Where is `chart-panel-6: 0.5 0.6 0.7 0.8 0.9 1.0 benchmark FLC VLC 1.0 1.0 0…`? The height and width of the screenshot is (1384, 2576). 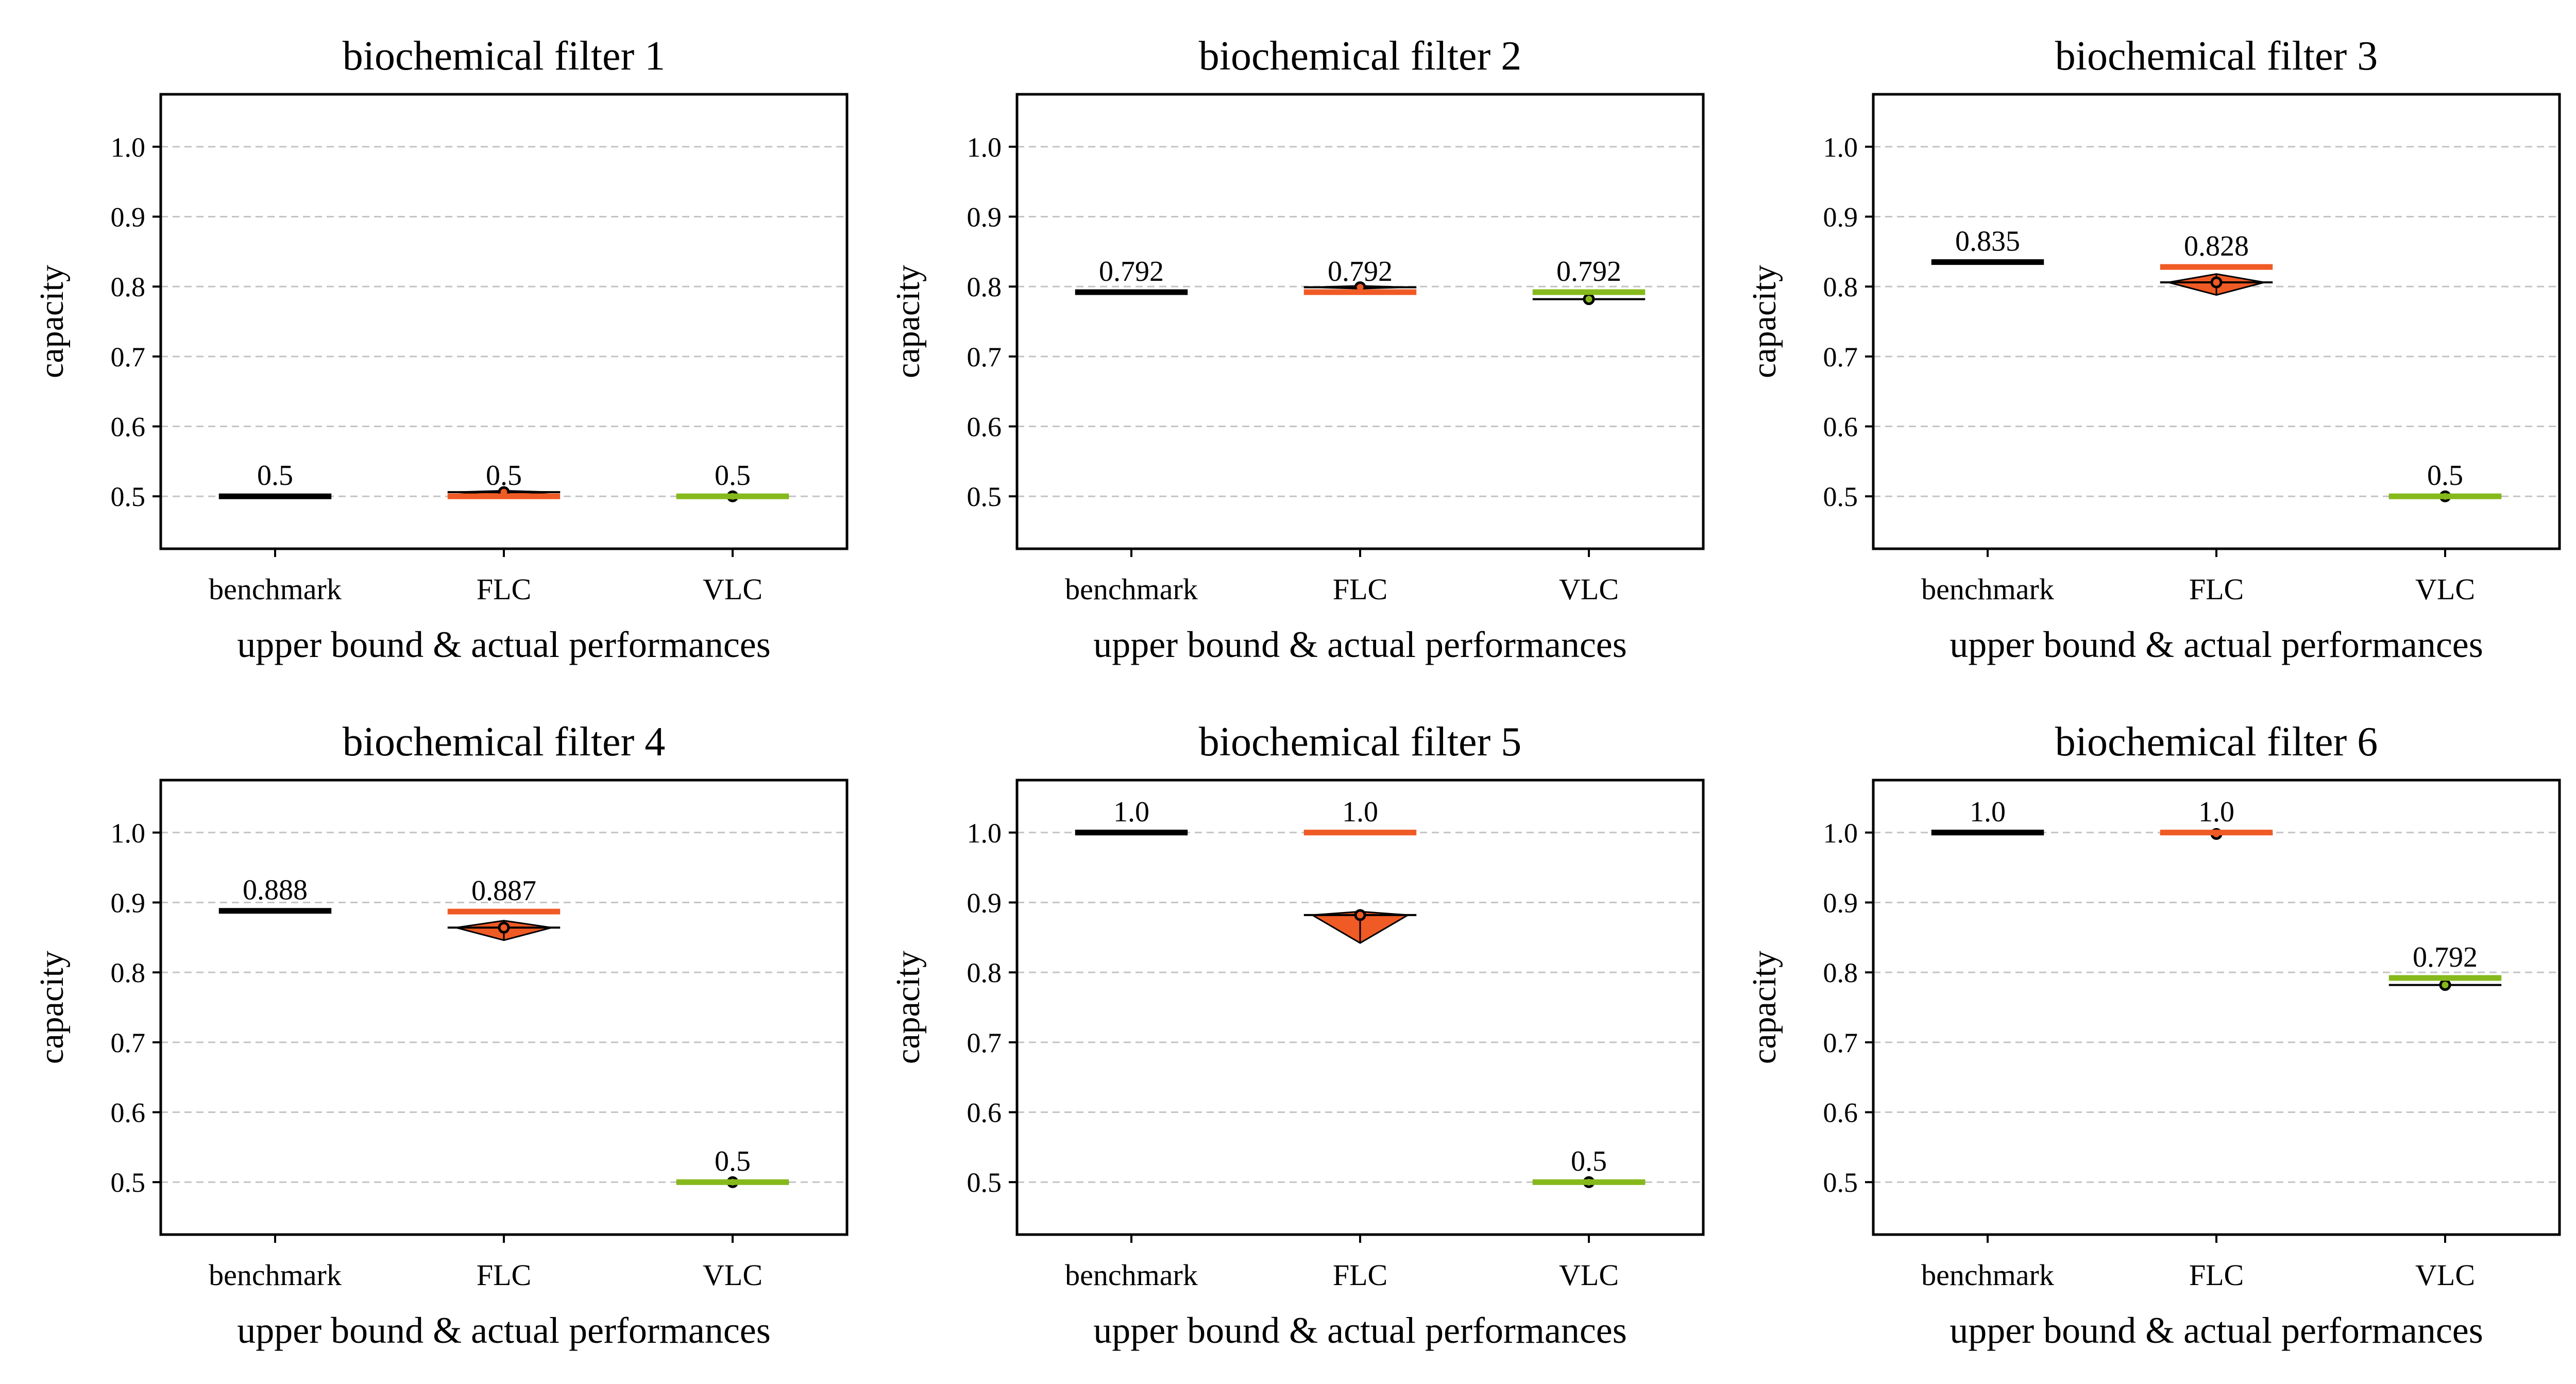 chart-panel-6: 0.5 0.6 0.7 0.8 0.9 1.0 benchmark FLC VLC 1.0 1.0 0… is located at coordinates (2153, 1035).